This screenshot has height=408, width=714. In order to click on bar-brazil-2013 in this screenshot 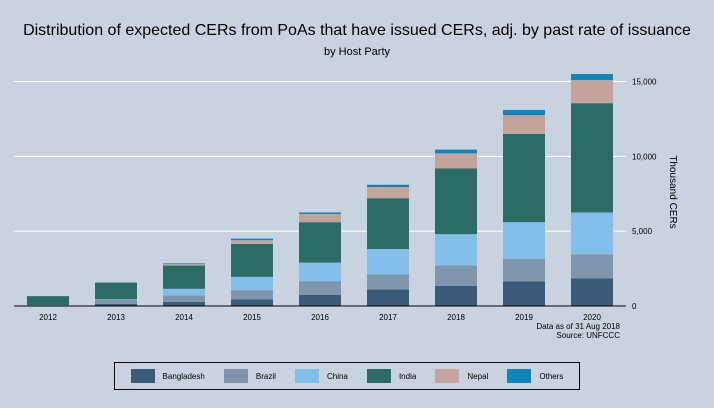, I will do `click(116, 302)`.